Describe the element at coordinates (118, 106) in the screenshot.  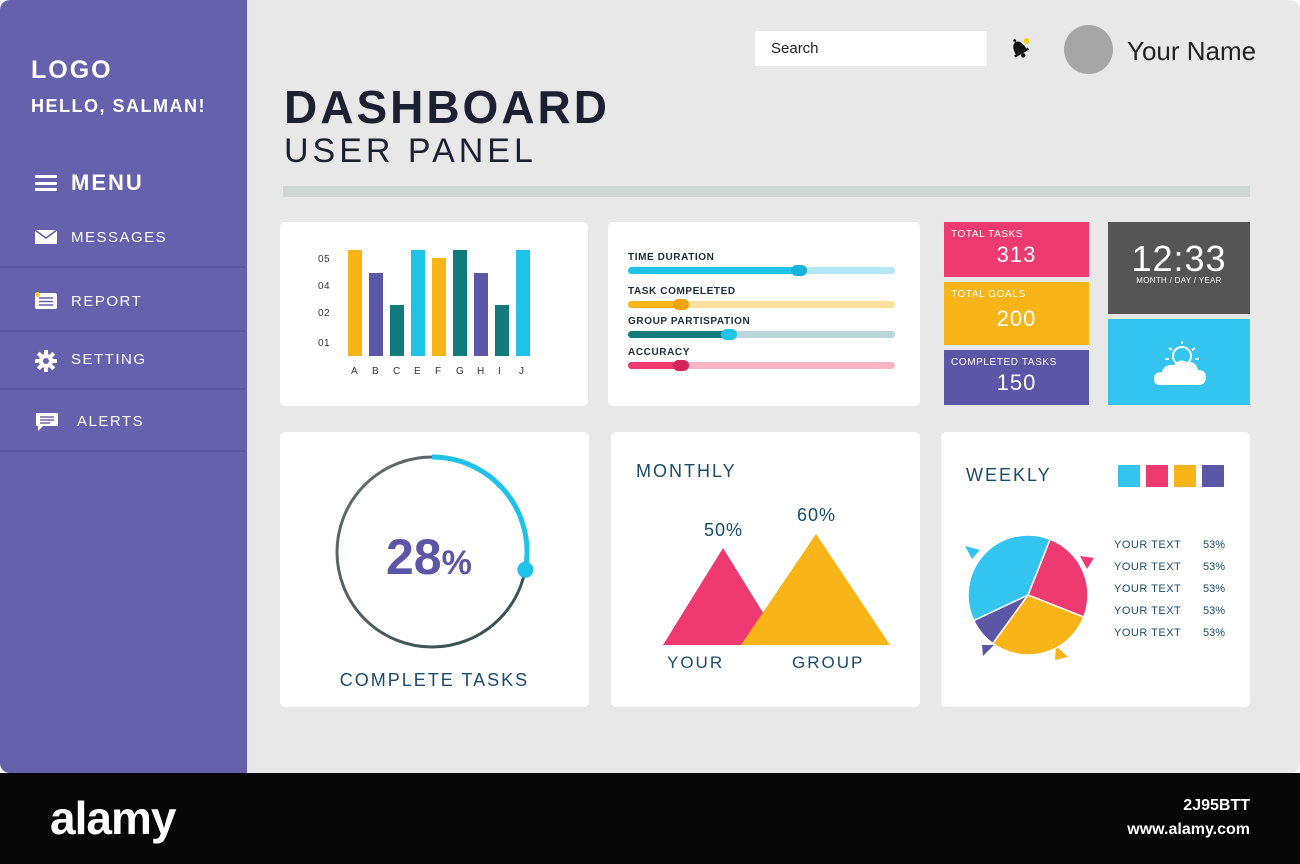
I see `greeting: HELLO, SALMAN!` at that location.